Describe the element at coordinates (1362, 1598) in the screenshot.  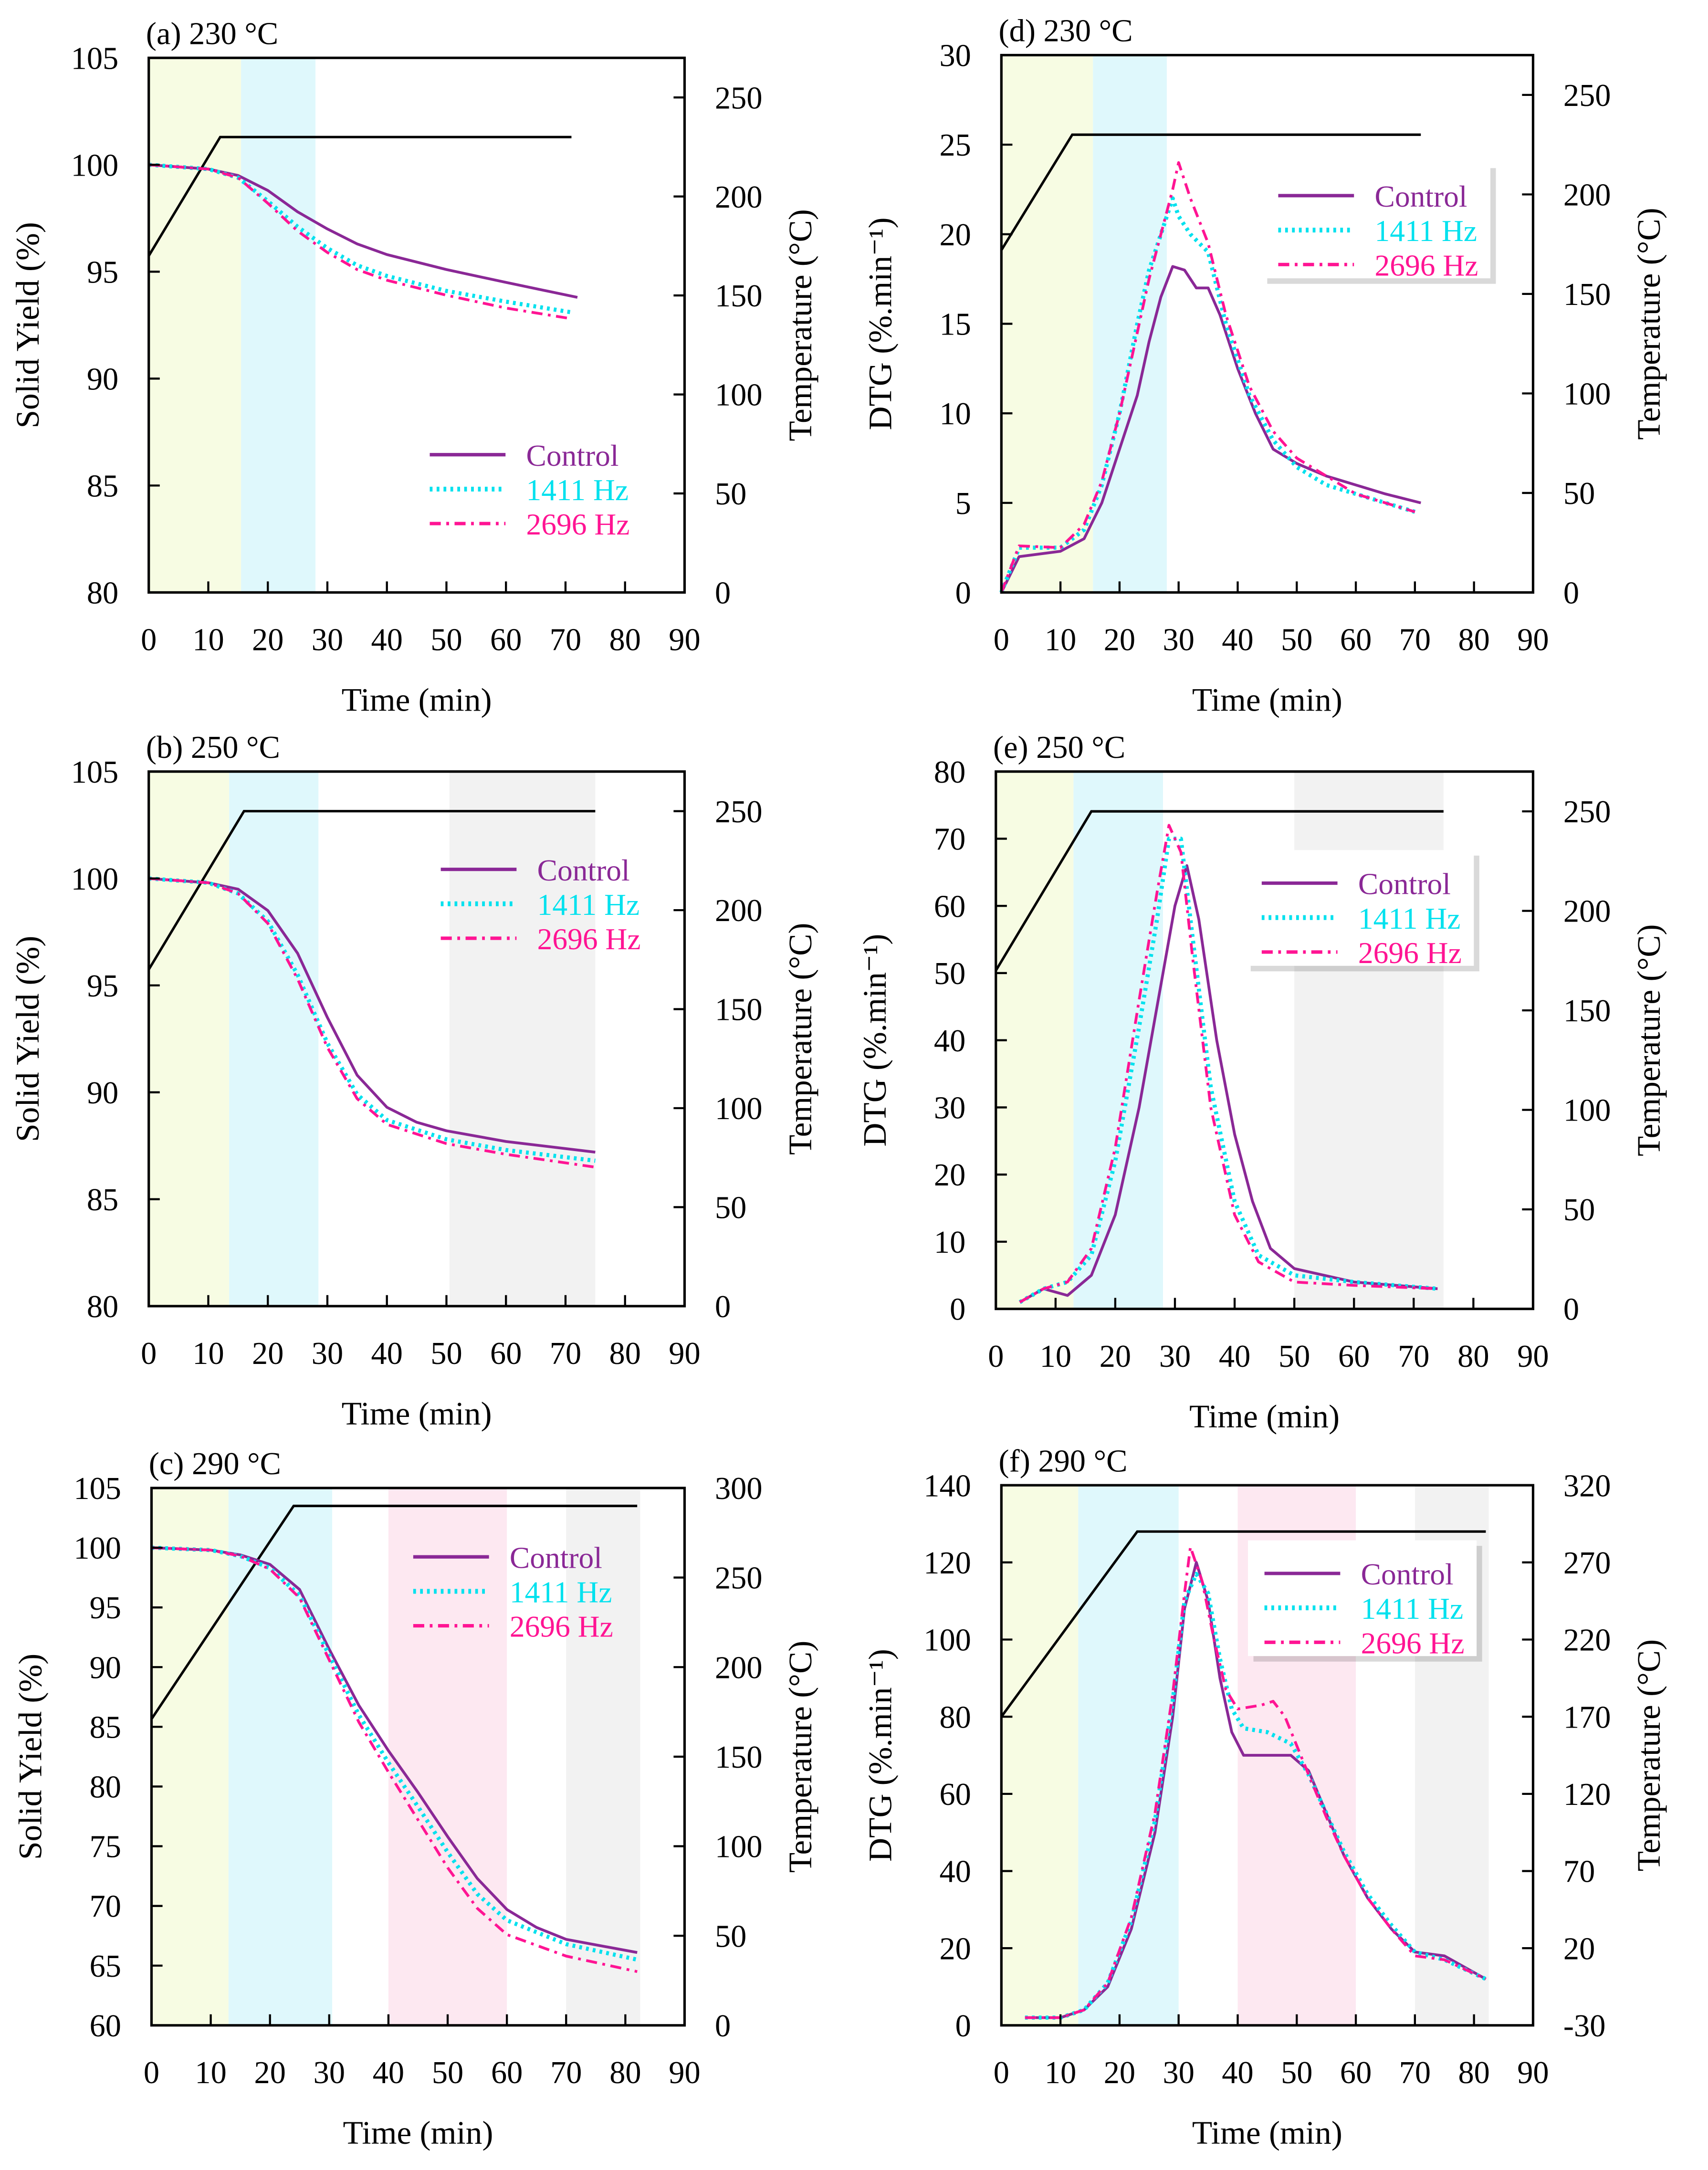
I see `legend-box` at that location.